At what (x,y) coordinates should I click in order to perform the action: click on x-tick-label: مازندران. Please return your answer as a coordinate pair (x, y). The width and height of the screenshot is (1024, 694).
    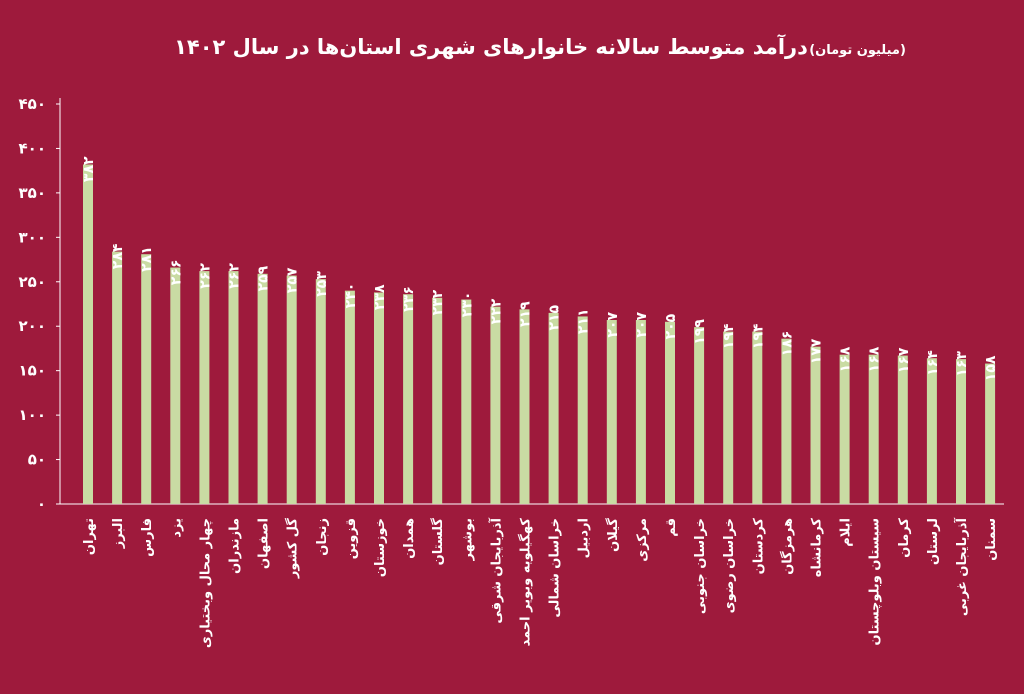
    Looking at the image, I should click on (235, 546).